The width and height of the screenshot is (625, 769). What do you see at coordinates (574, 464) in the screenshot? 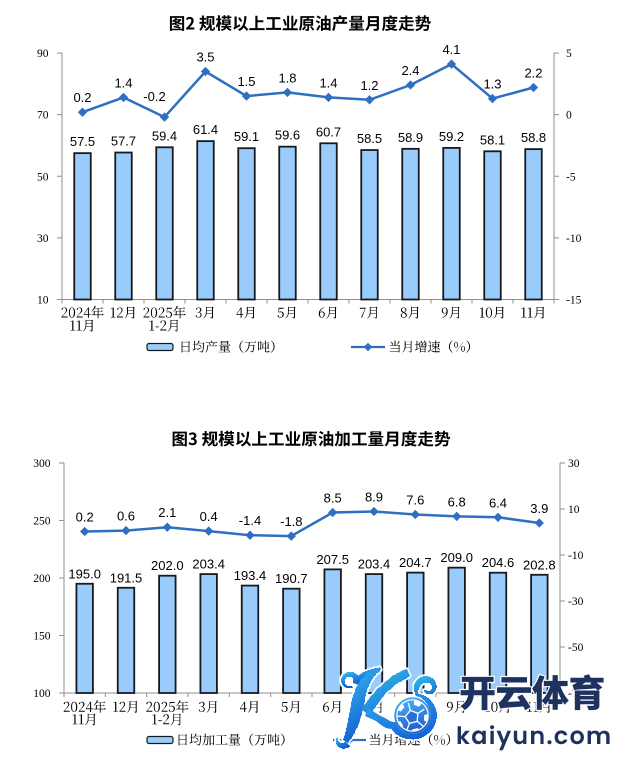
I see `right-axis-label: 30` at bounding box center [574, 464].